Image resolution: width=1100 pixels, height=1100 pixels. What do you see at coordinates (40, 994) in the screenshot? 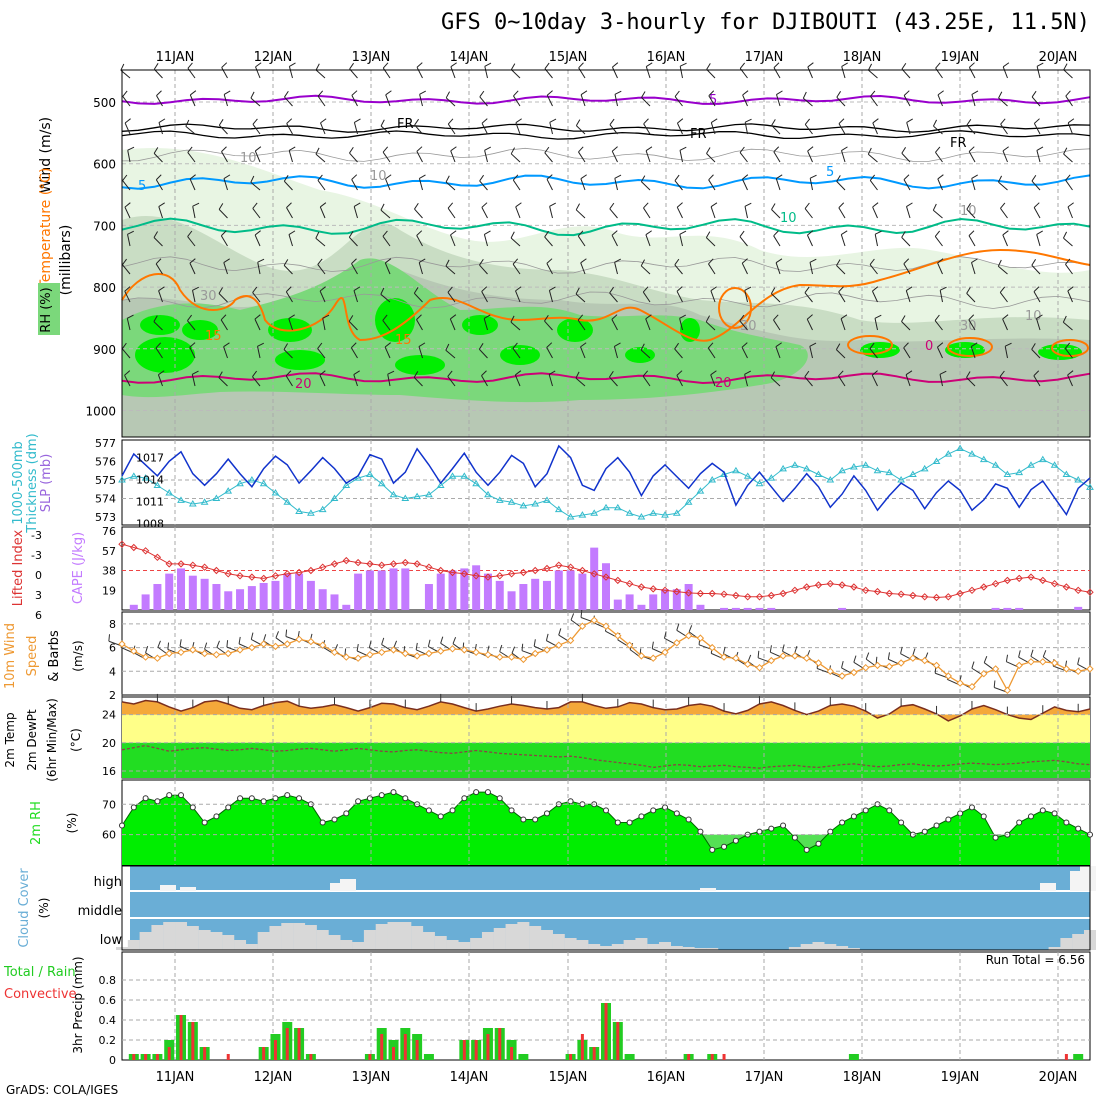
I see `precip-convective-axis-label: Convective` at bounding box center [40, 994].